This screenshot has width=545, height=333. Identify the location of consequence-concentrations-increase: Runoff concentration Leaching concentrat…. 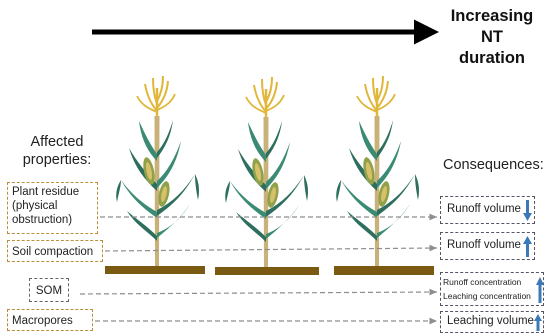
(492, 289).